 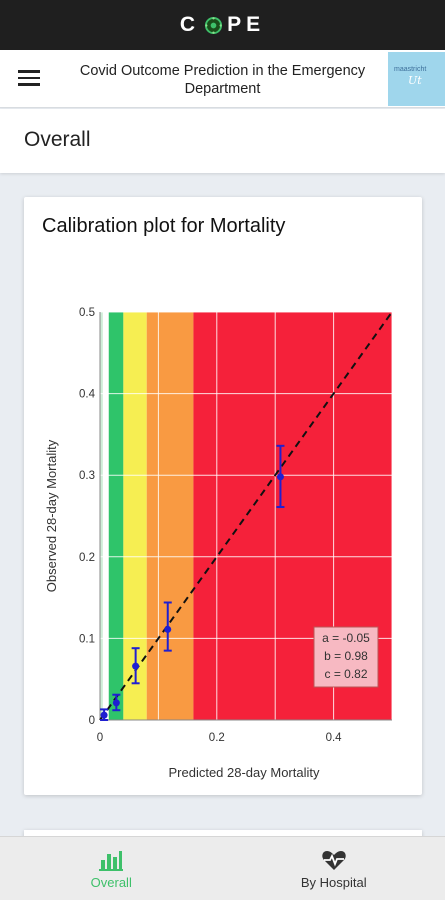 I want to click on stats-line-0: a = -0.05, so click(x=346, y=638).